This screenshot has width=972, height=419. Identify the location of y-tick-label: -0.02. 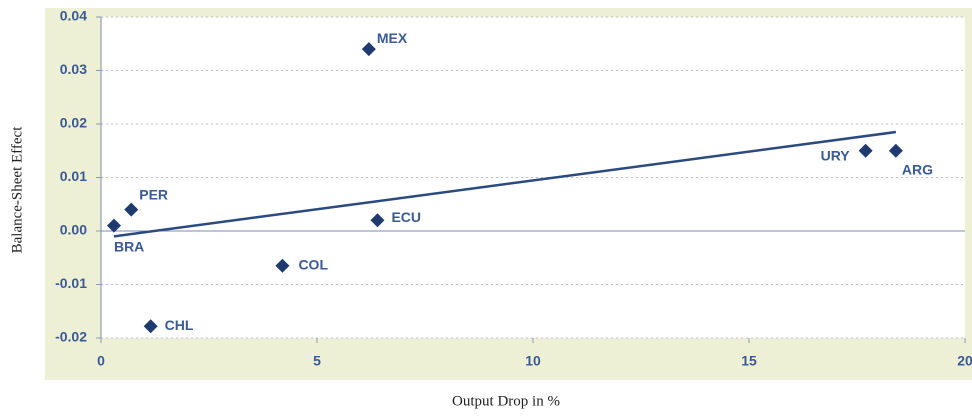
(71, 337).